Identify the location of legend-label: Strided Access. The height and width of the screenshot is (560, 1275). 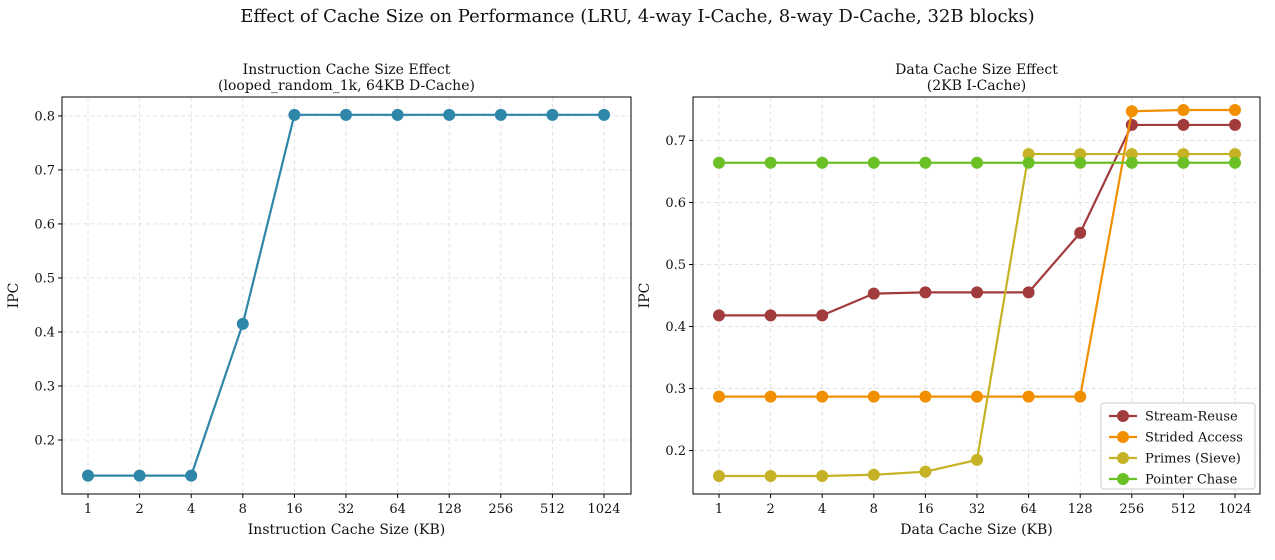
(1194, 438).